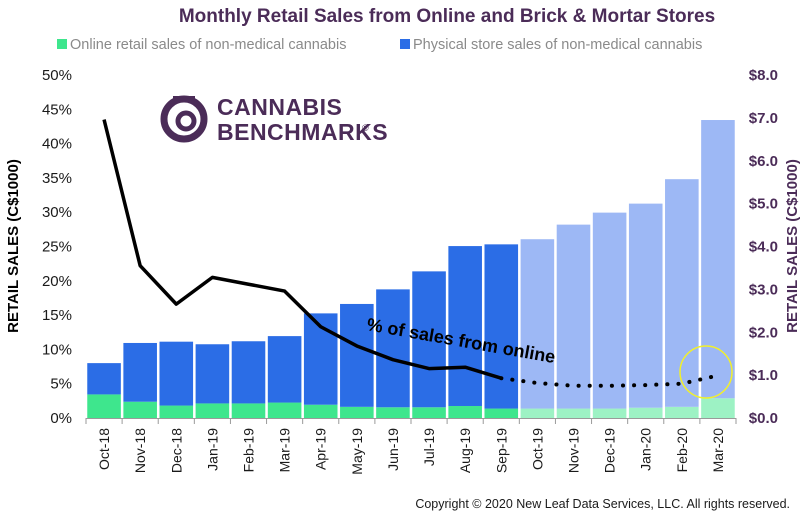  What do you see at coordinates (140, 450) in the screenshot?
I see `x-tick-label: Nov-18` at bounding box center [140, 450].